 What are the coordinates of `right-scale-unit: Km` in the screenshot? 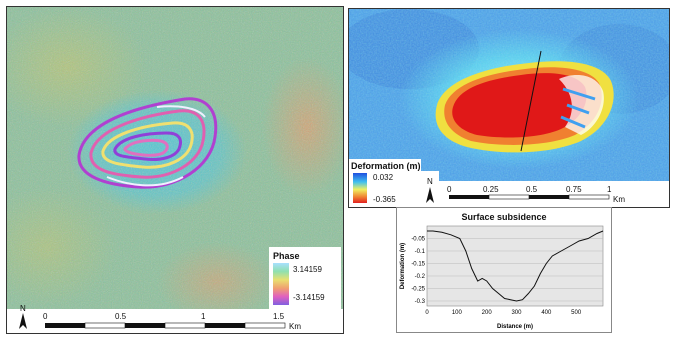 It's located at (619, 199).